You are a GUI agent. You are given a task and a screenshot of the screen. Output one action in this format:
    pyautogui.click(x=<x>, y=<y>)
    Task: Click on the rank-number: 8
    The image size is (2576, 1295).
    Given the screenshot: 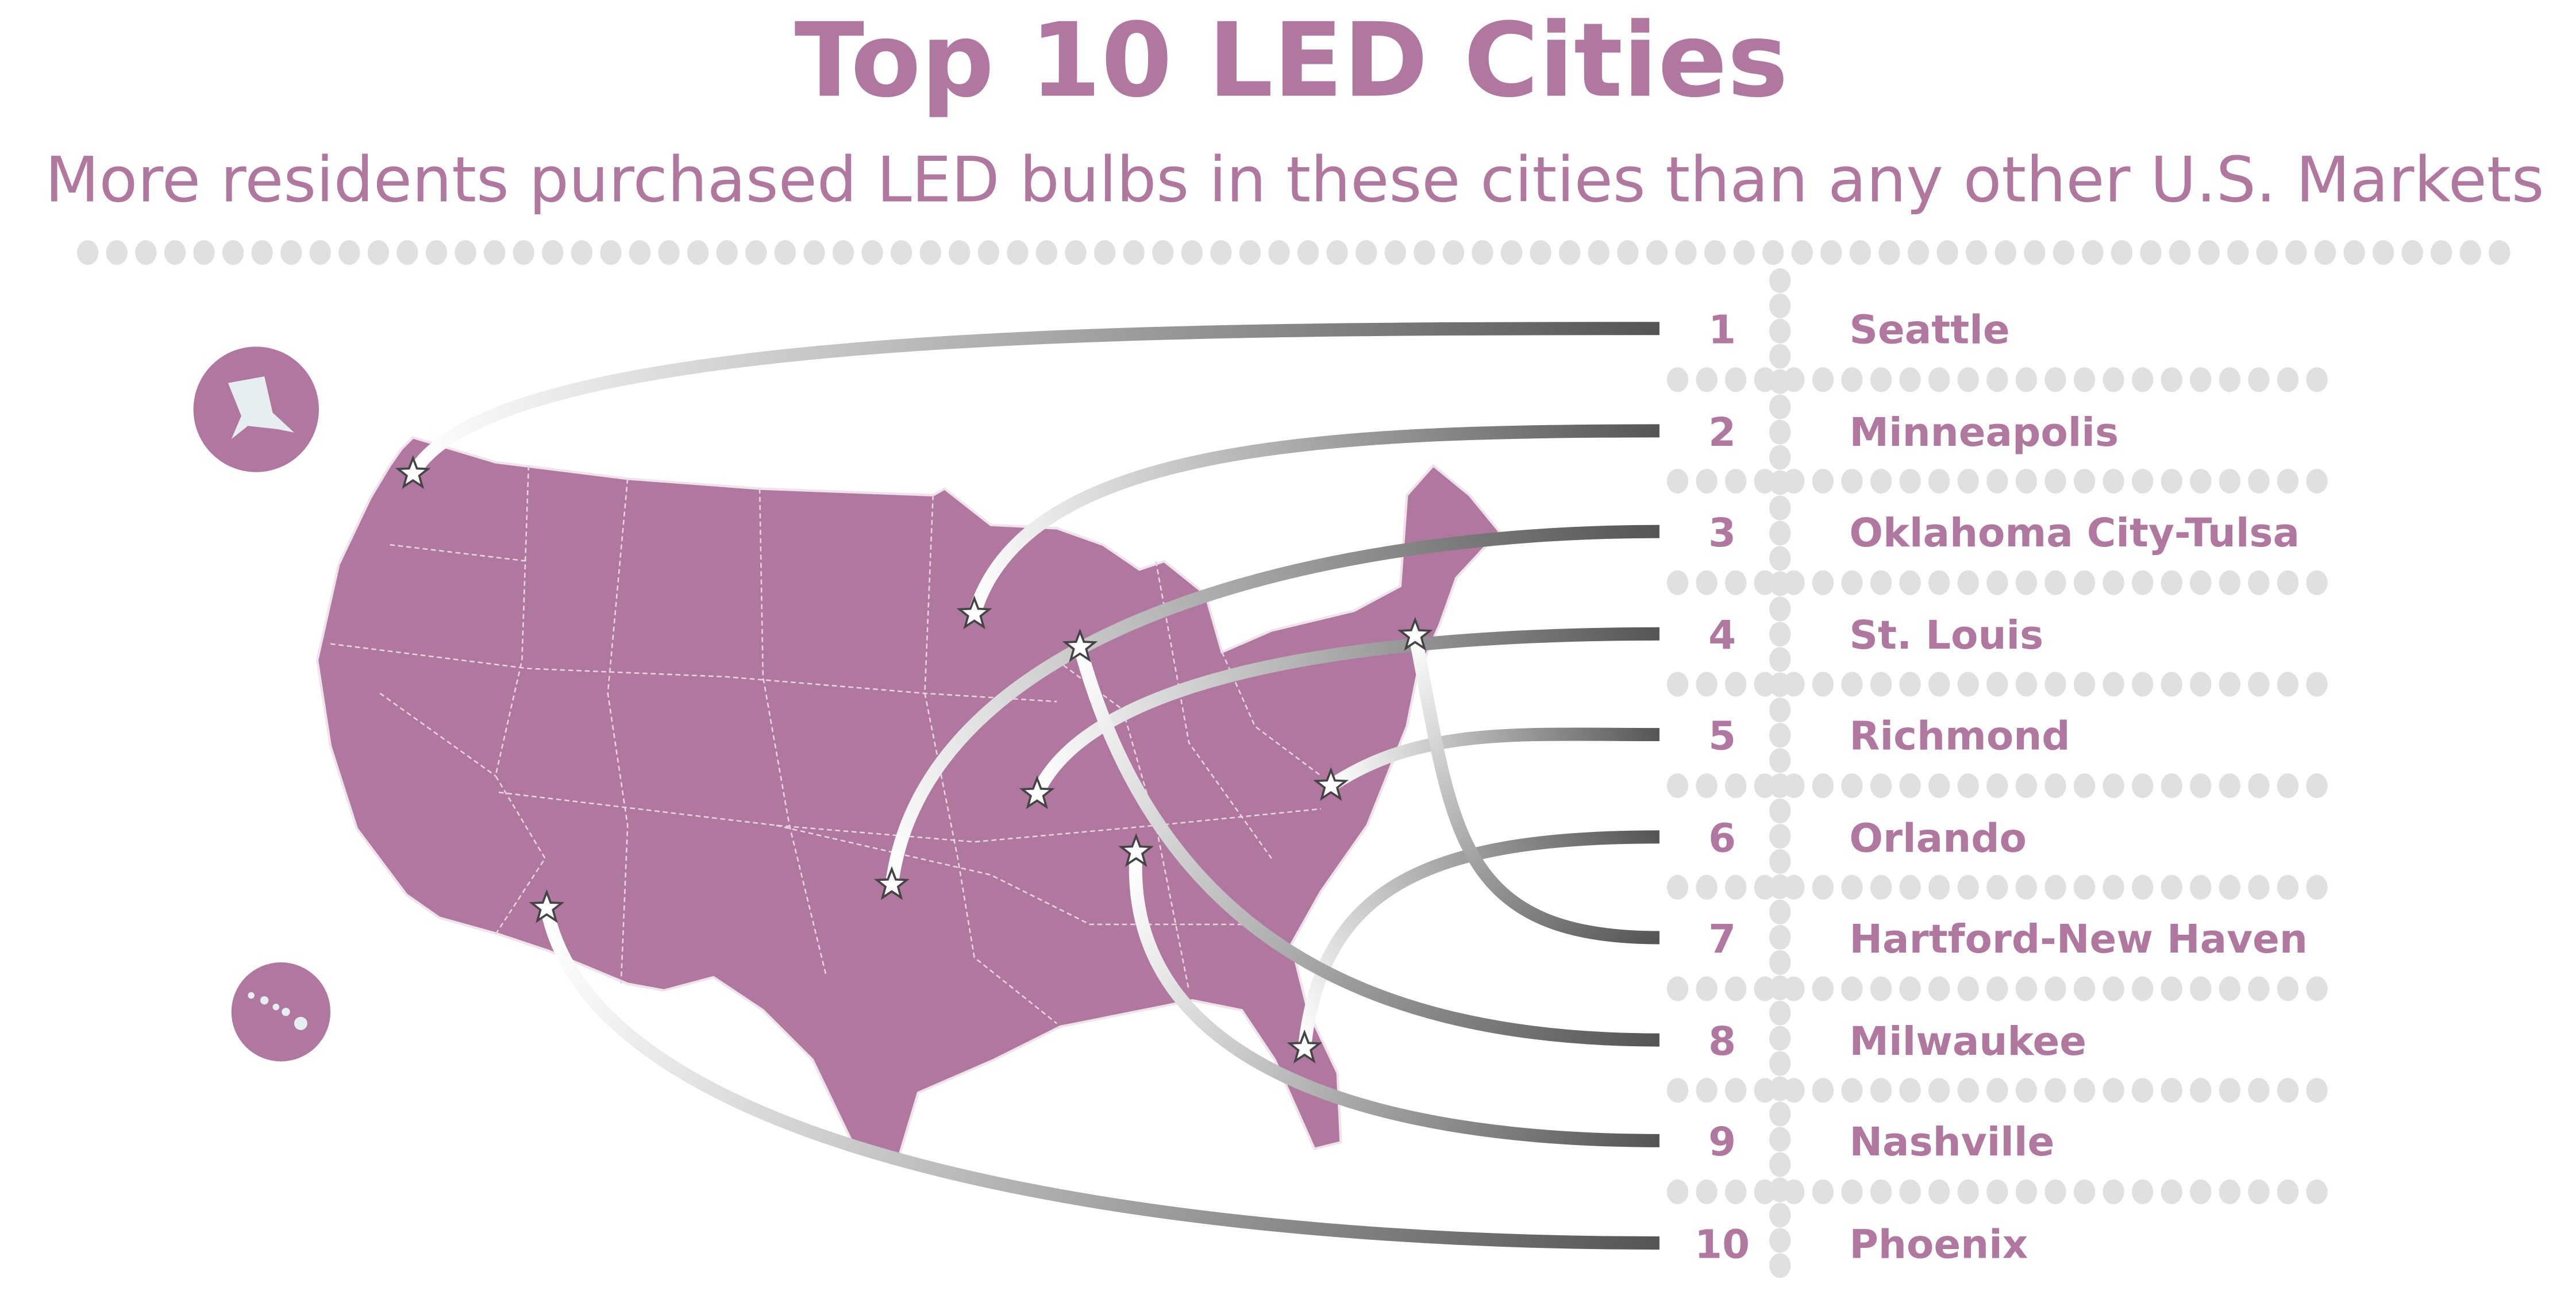 What is the action you would take?
    pyautogui.click(x=1722, y=1042)
    